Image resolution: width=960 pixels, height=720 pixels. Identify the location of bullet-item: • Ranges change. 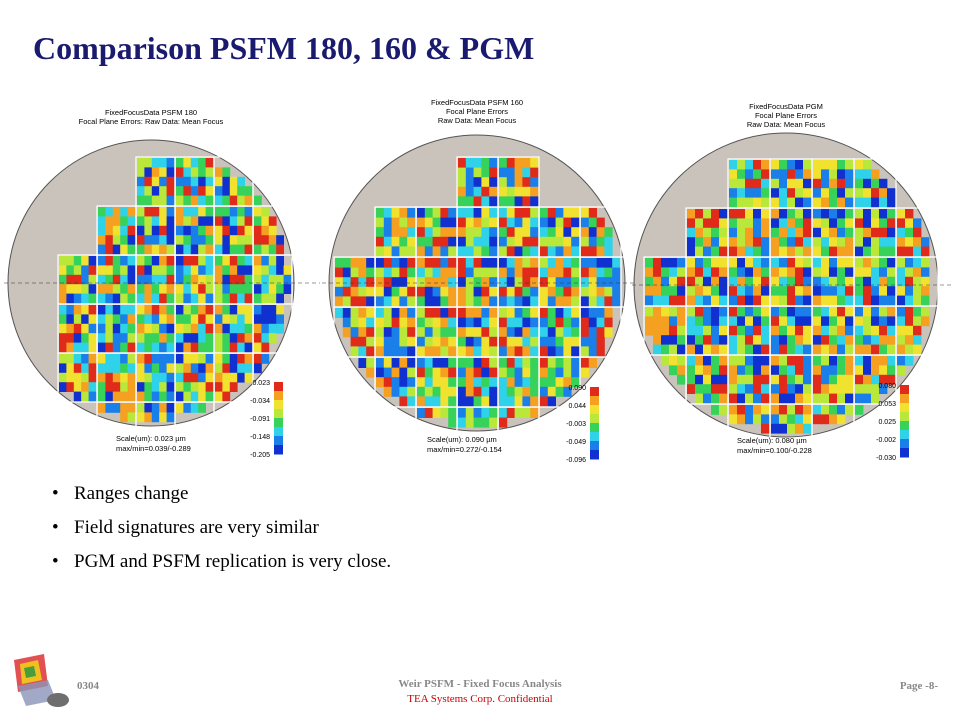
(221, 497).